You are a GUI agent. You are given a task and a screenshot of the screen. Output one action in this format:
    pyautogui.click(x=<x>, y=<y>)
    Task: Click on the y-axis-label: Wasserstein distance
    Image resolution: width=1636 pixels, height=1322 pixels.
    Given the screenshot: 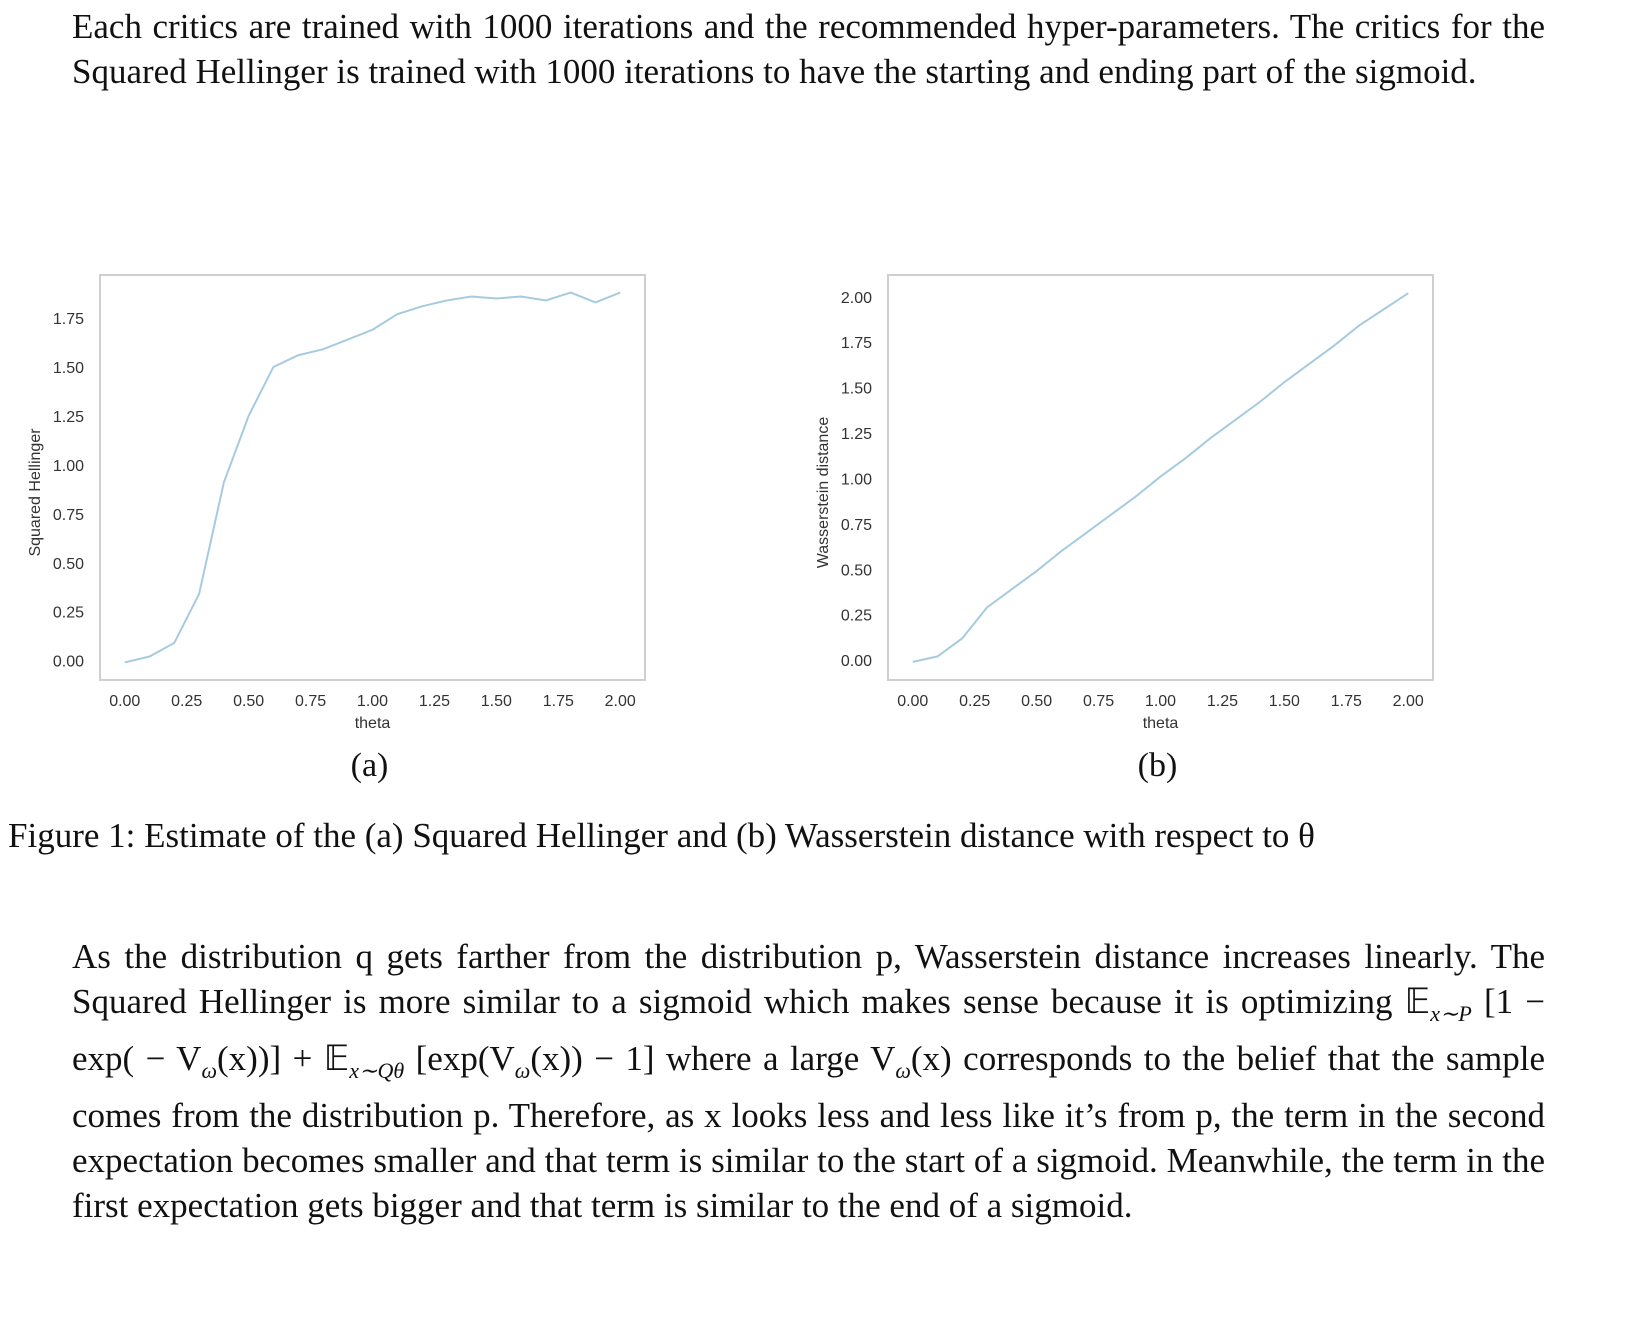 What is the action you would take?
    pyautogui.click(x=823, y=493)
    